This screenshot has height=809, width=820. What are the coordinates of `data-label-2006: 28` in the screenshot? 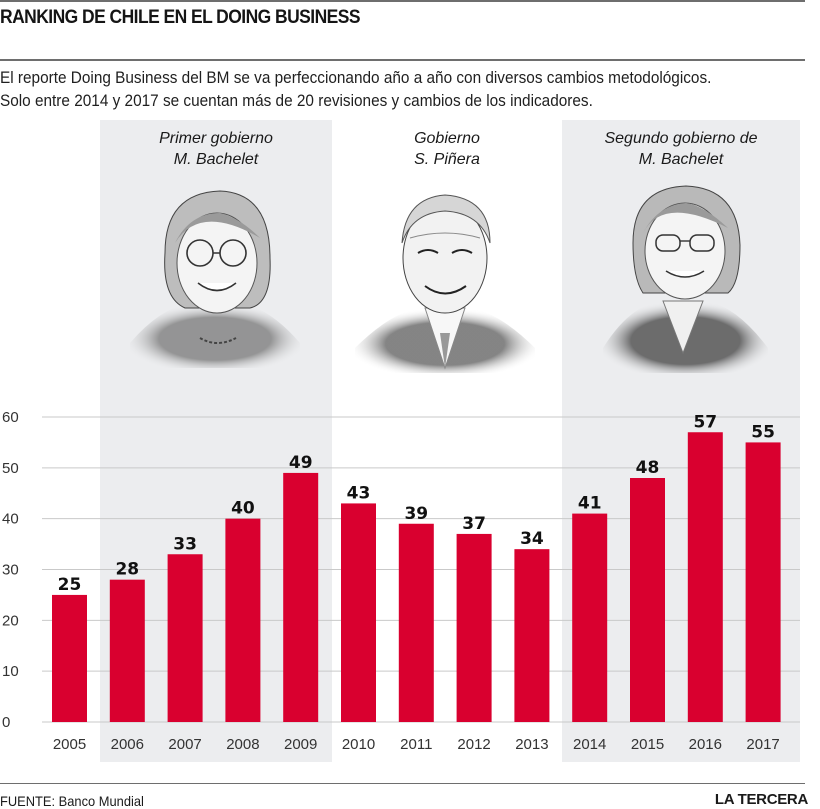 It's located at (127, 570).